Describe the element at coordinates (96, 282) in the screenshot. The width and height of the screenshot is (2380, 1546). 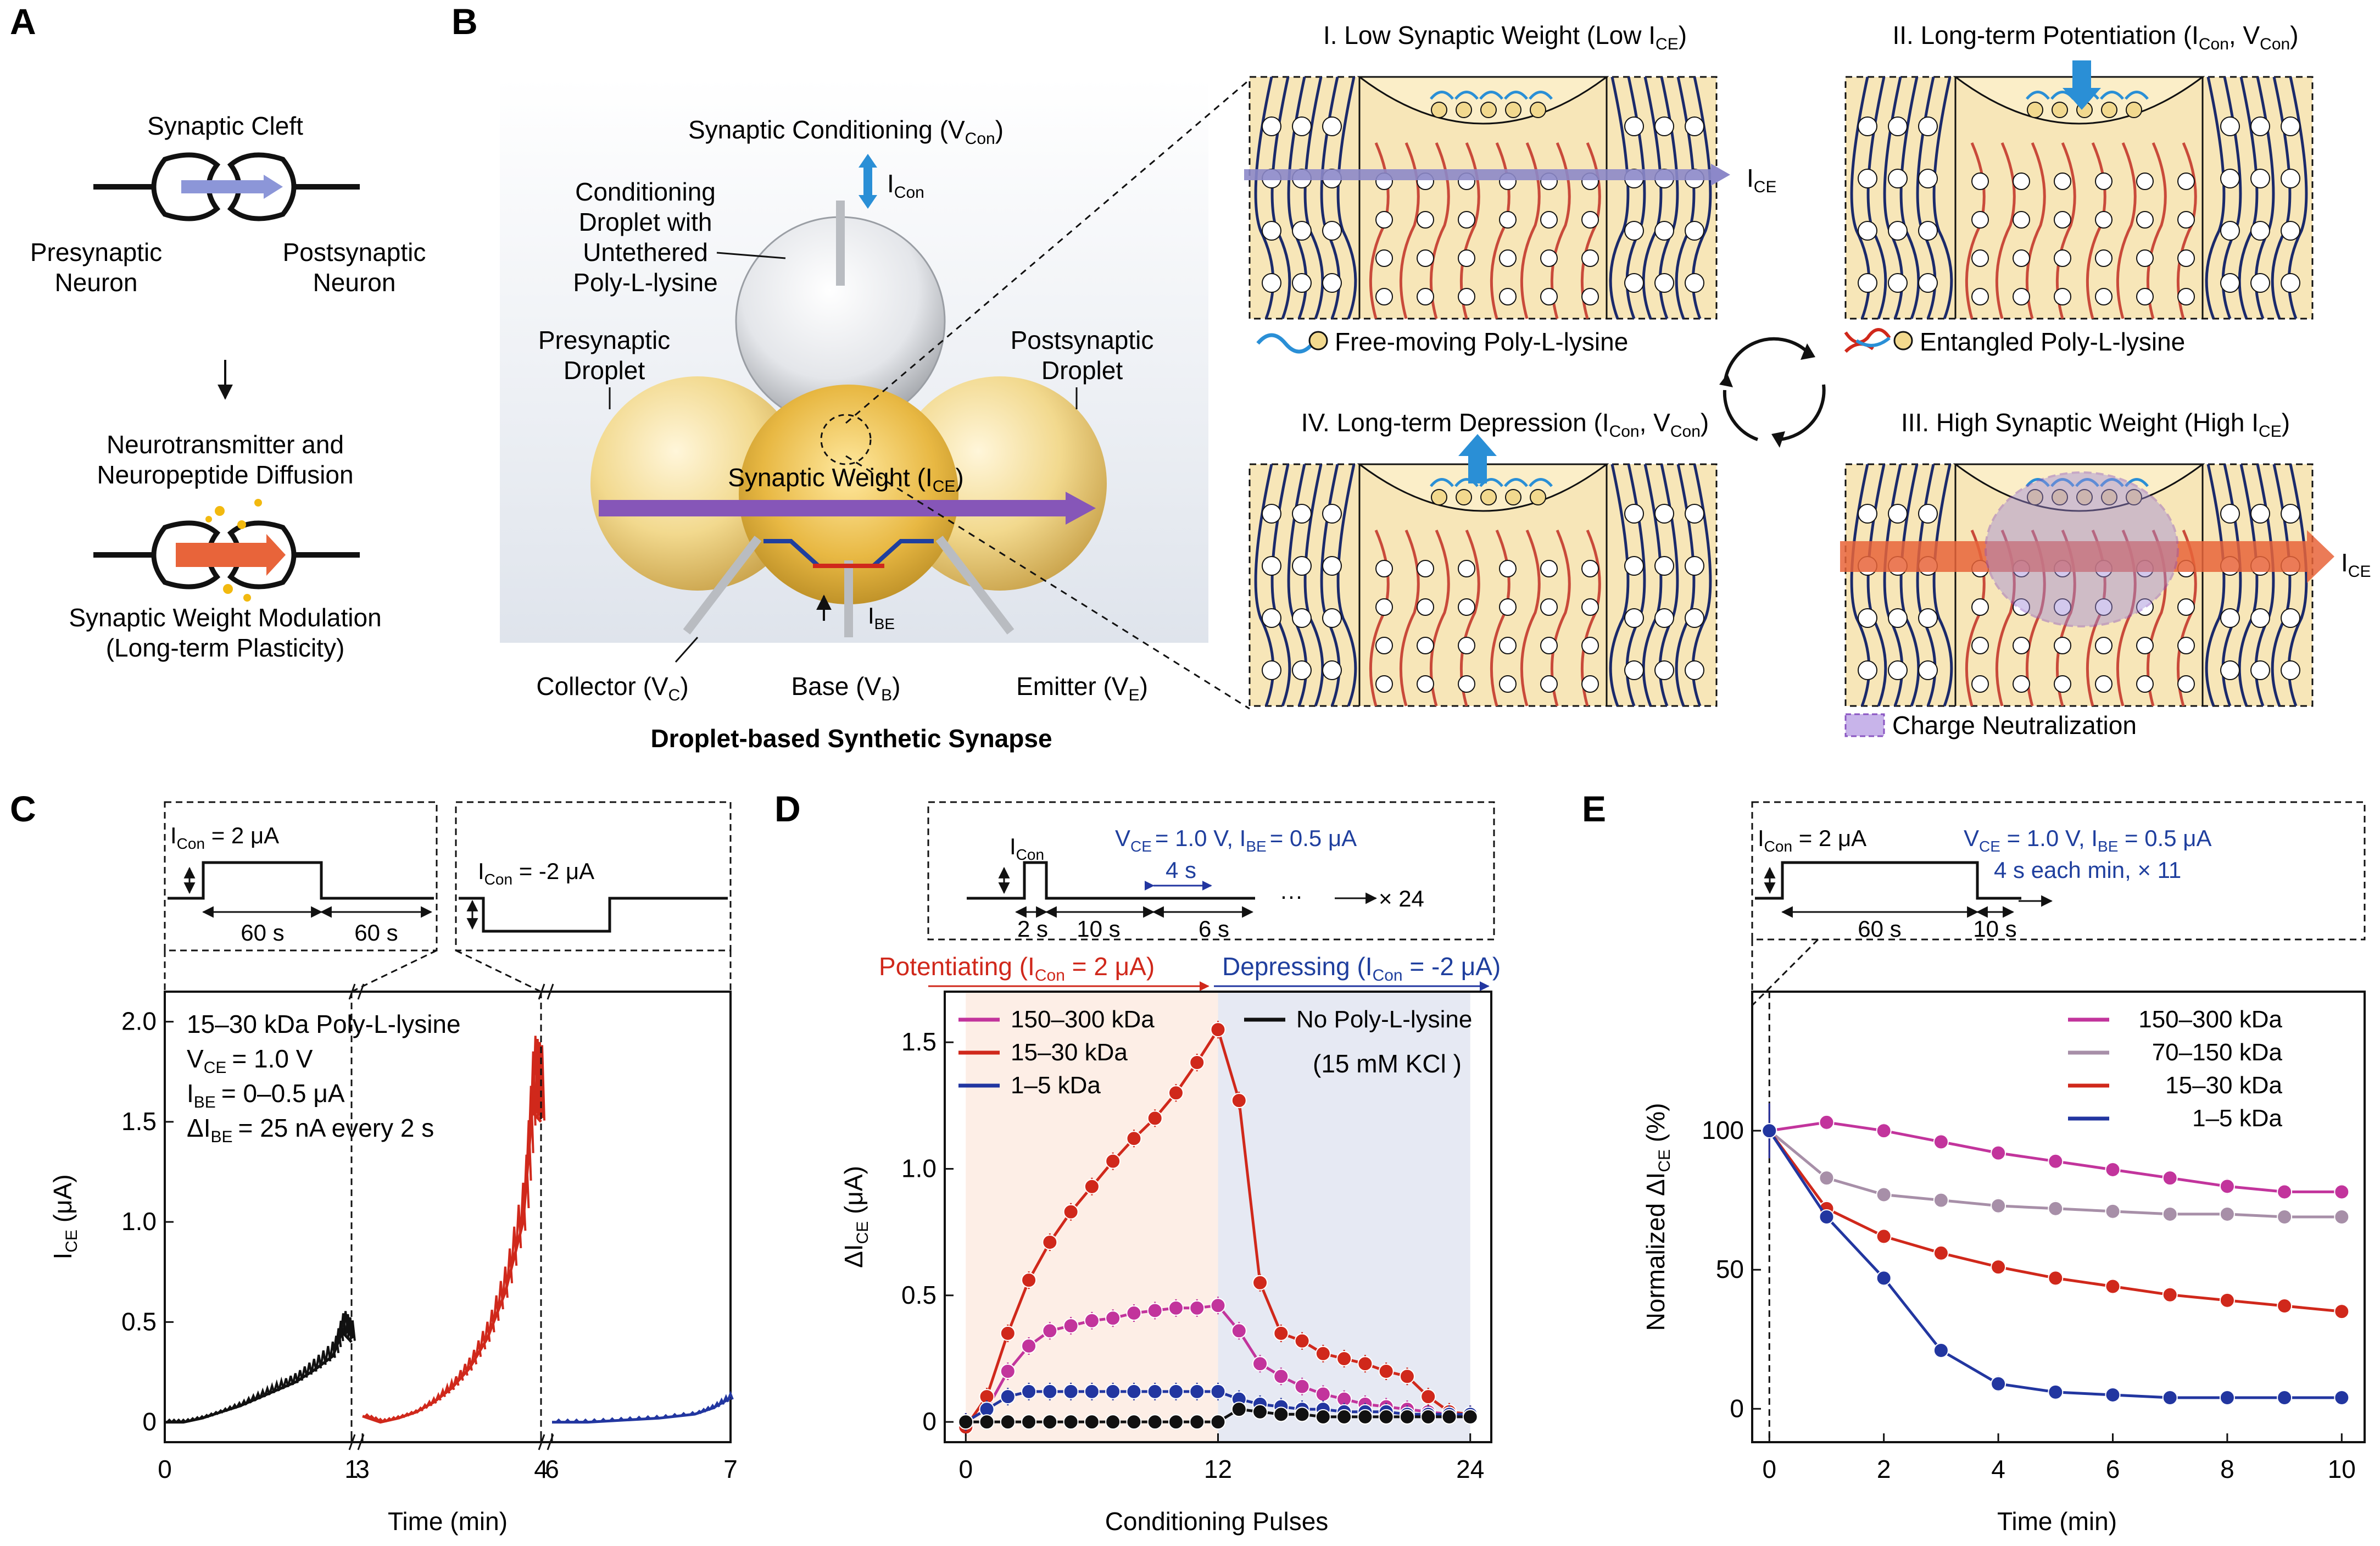
I see `presynaptic-neuron-label-2: Neuron` at that location.